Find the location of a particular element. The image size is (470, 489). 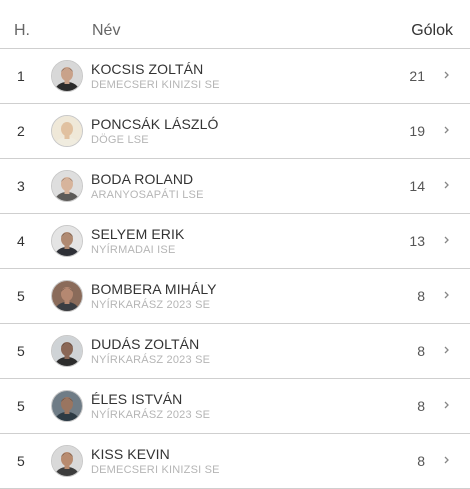

rank-value: 3 is located at coordinates (21, 186).